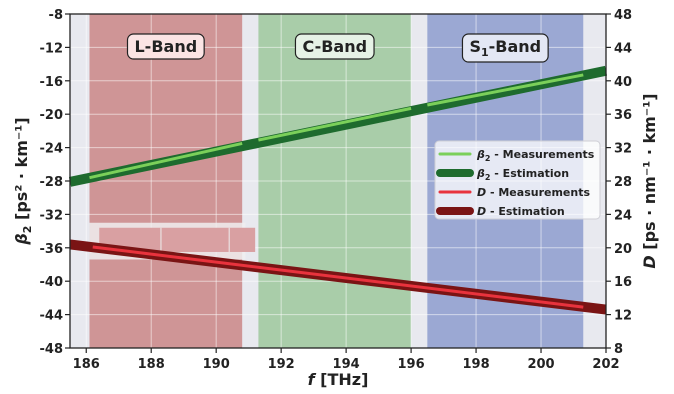 This screenshot has width=674, height=394. What do you see at coordinates (52, 249) in the screenshot?
I see `y-left-tick-label: -36` at bounding box center [52, 249].